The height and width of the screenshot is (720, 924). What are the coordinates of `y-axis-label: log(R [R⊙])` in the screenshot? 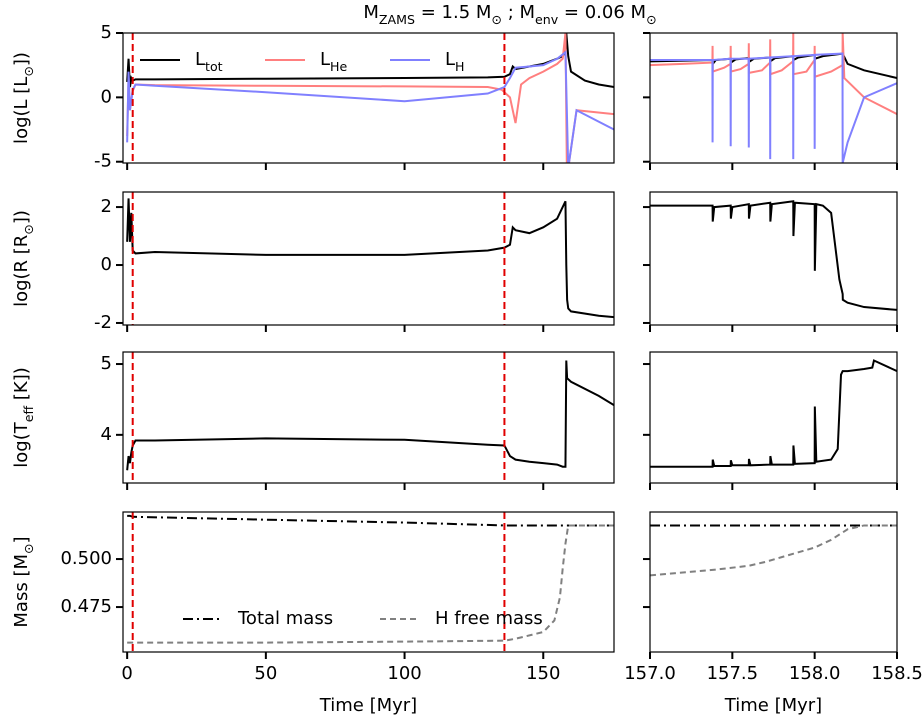 It's located at (23, 258).